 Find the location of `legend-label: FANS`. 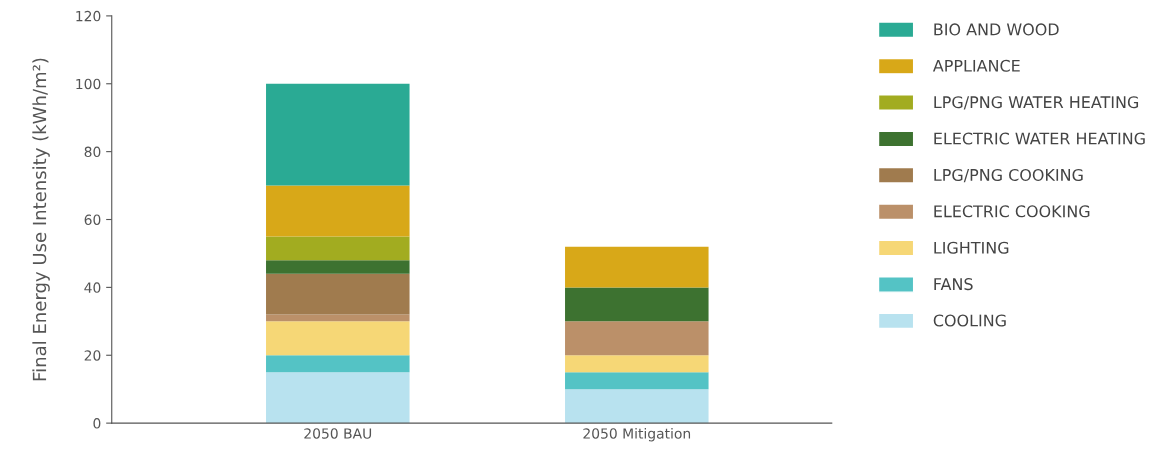

legend-label: FANS is located at coordinates (953, 284).